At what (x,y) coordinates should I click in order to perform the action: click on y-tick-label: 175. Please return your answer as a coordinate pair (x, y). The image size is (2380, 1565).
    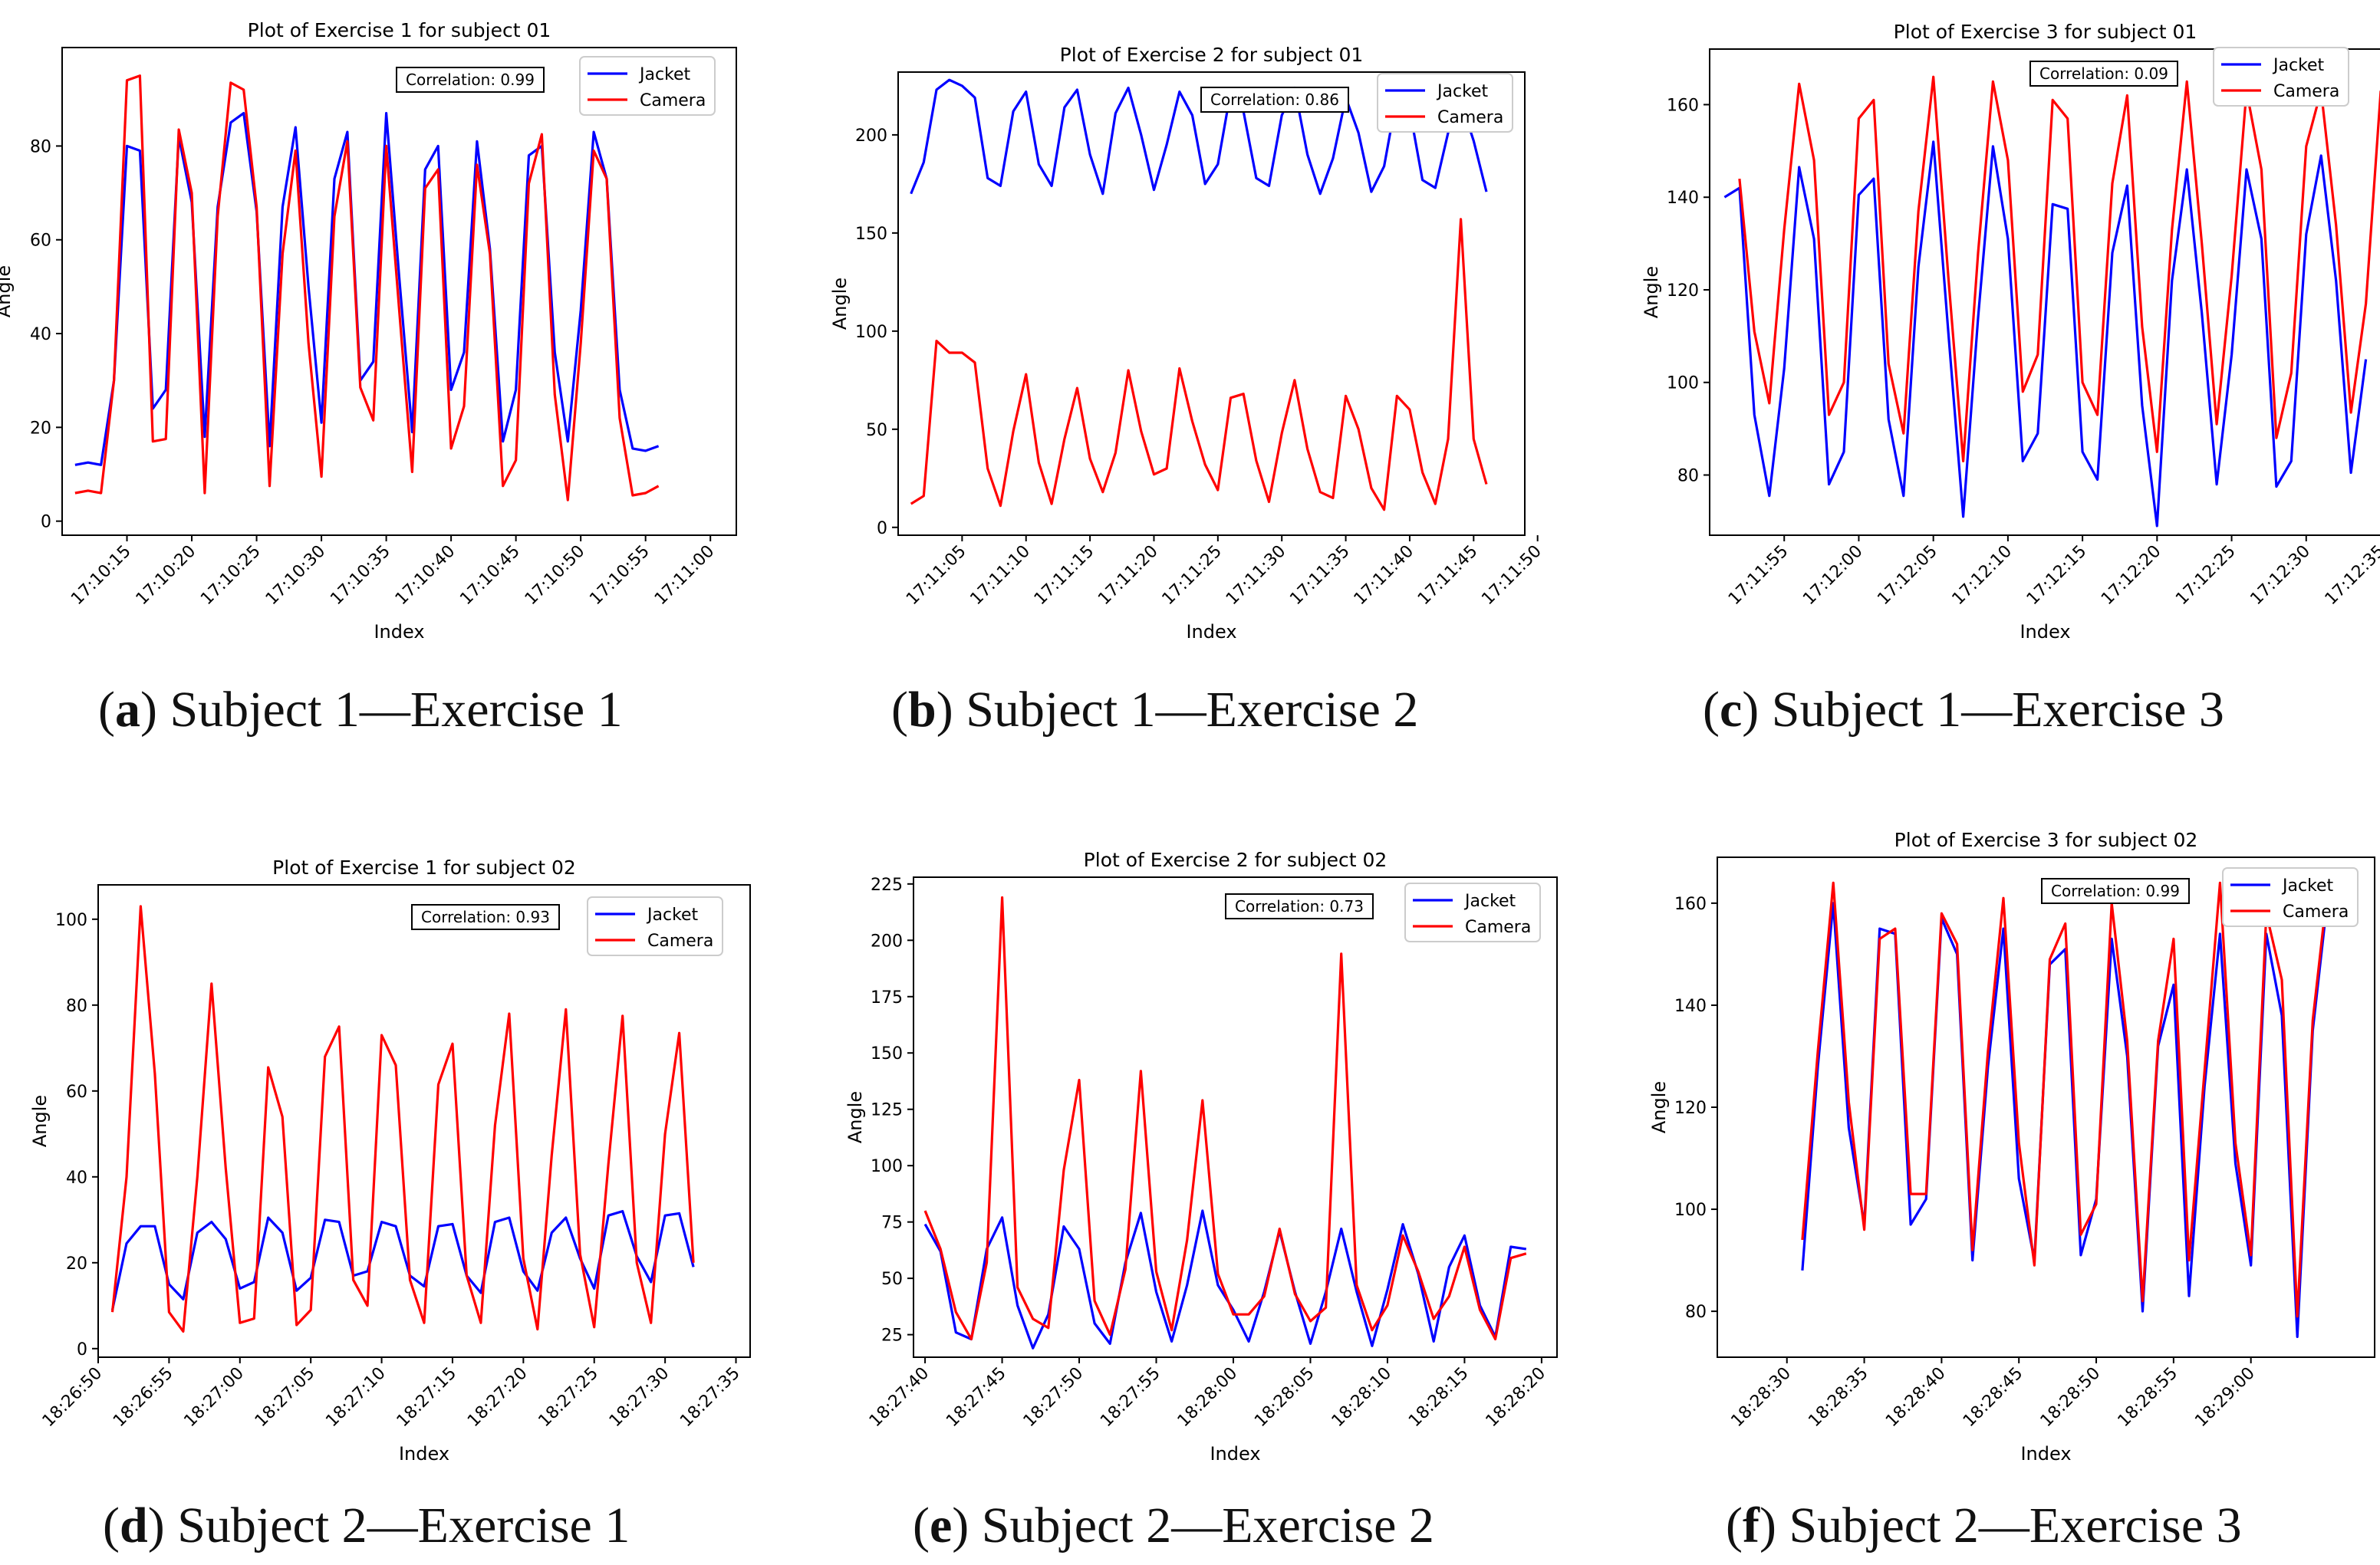
    Looking at the image, I should click on (887, 998).